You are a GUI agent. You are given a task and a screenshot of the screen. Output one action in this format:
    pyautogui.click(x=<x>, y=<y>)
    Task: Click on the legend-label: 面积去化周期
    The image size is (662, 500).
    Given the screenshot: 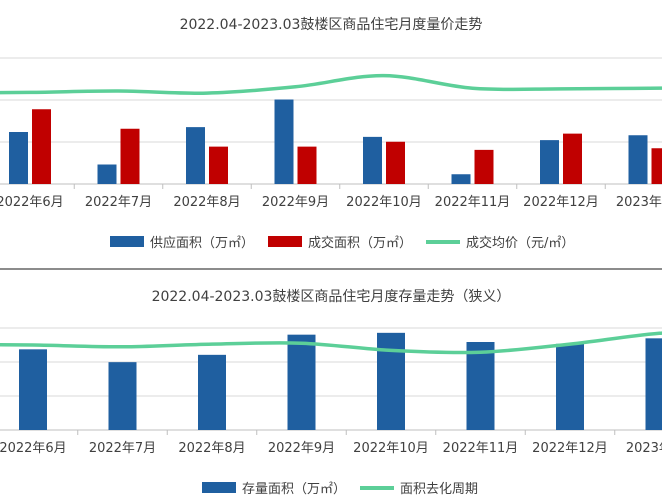 What is the action you would take?
    pyautogui.click(x=439, y=489)
    